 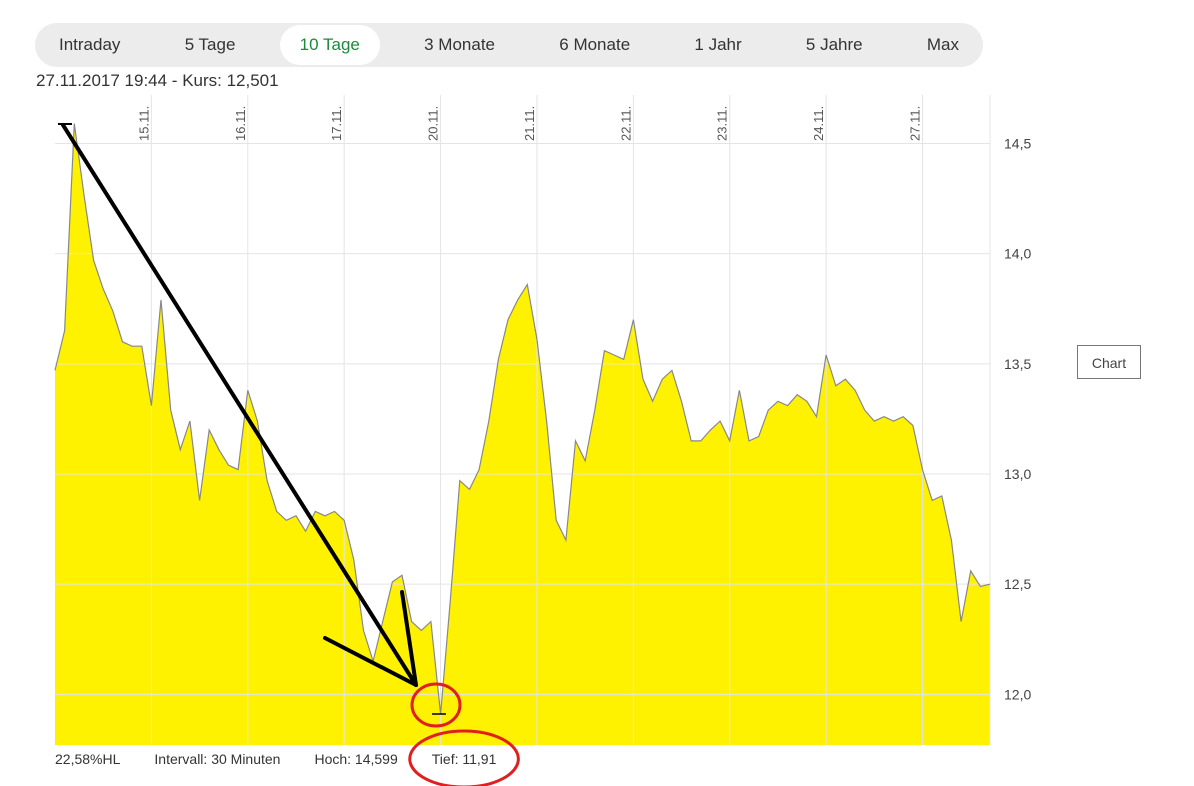 What do you see at coordinates (595, 44) in the screenshot?
I see `tab-6-monate: 6 Monate` at bounding box center [595, 44].